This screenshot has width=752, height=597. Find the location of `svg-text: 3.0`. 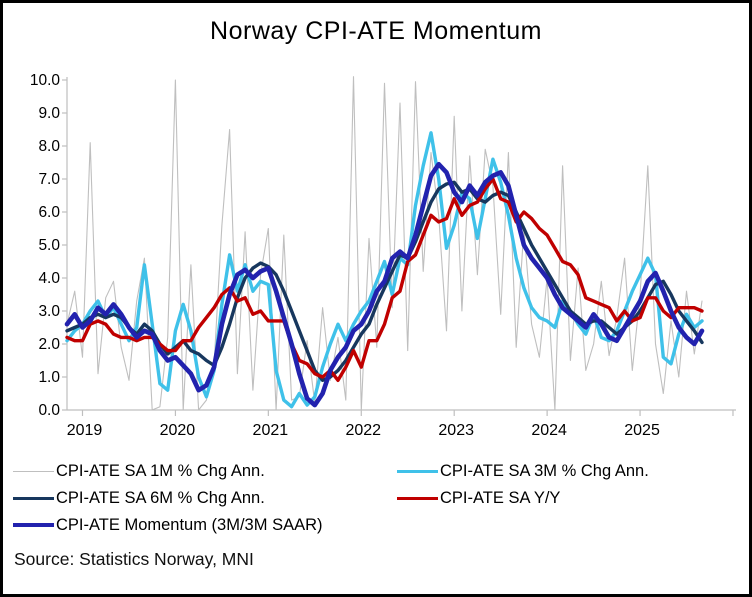

svg-text: 3.0 is located at coordinates (49, 311).